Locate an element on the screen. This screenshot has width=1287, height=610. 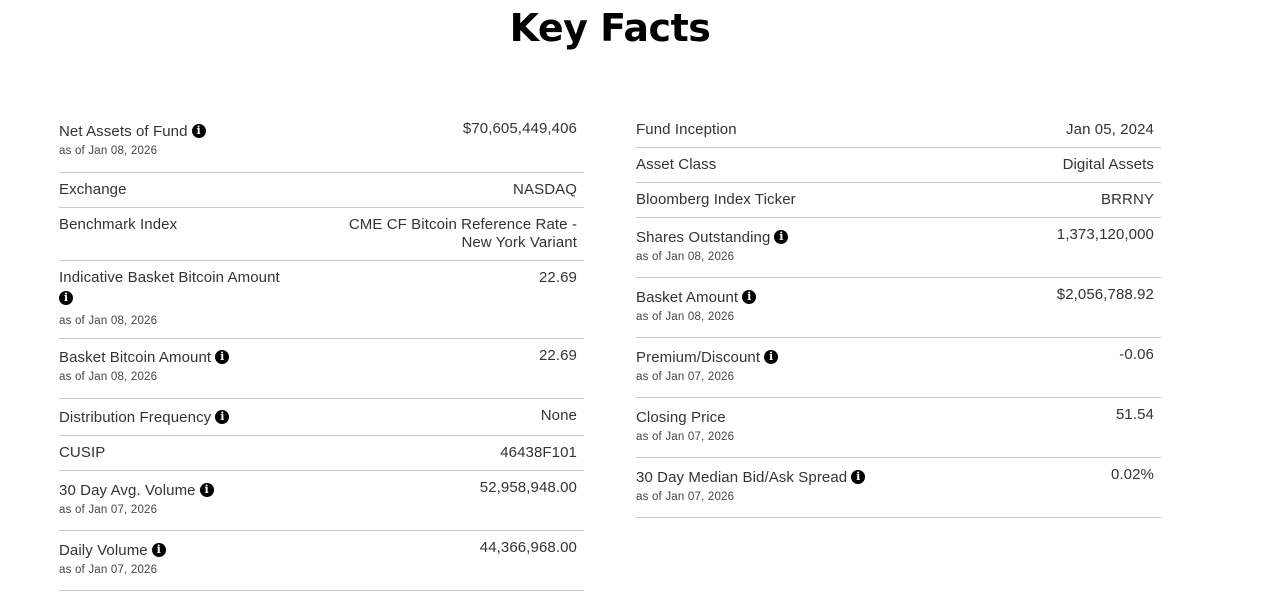
fact-value: 1,373,120,000 is located at coordinates (1105, 234).